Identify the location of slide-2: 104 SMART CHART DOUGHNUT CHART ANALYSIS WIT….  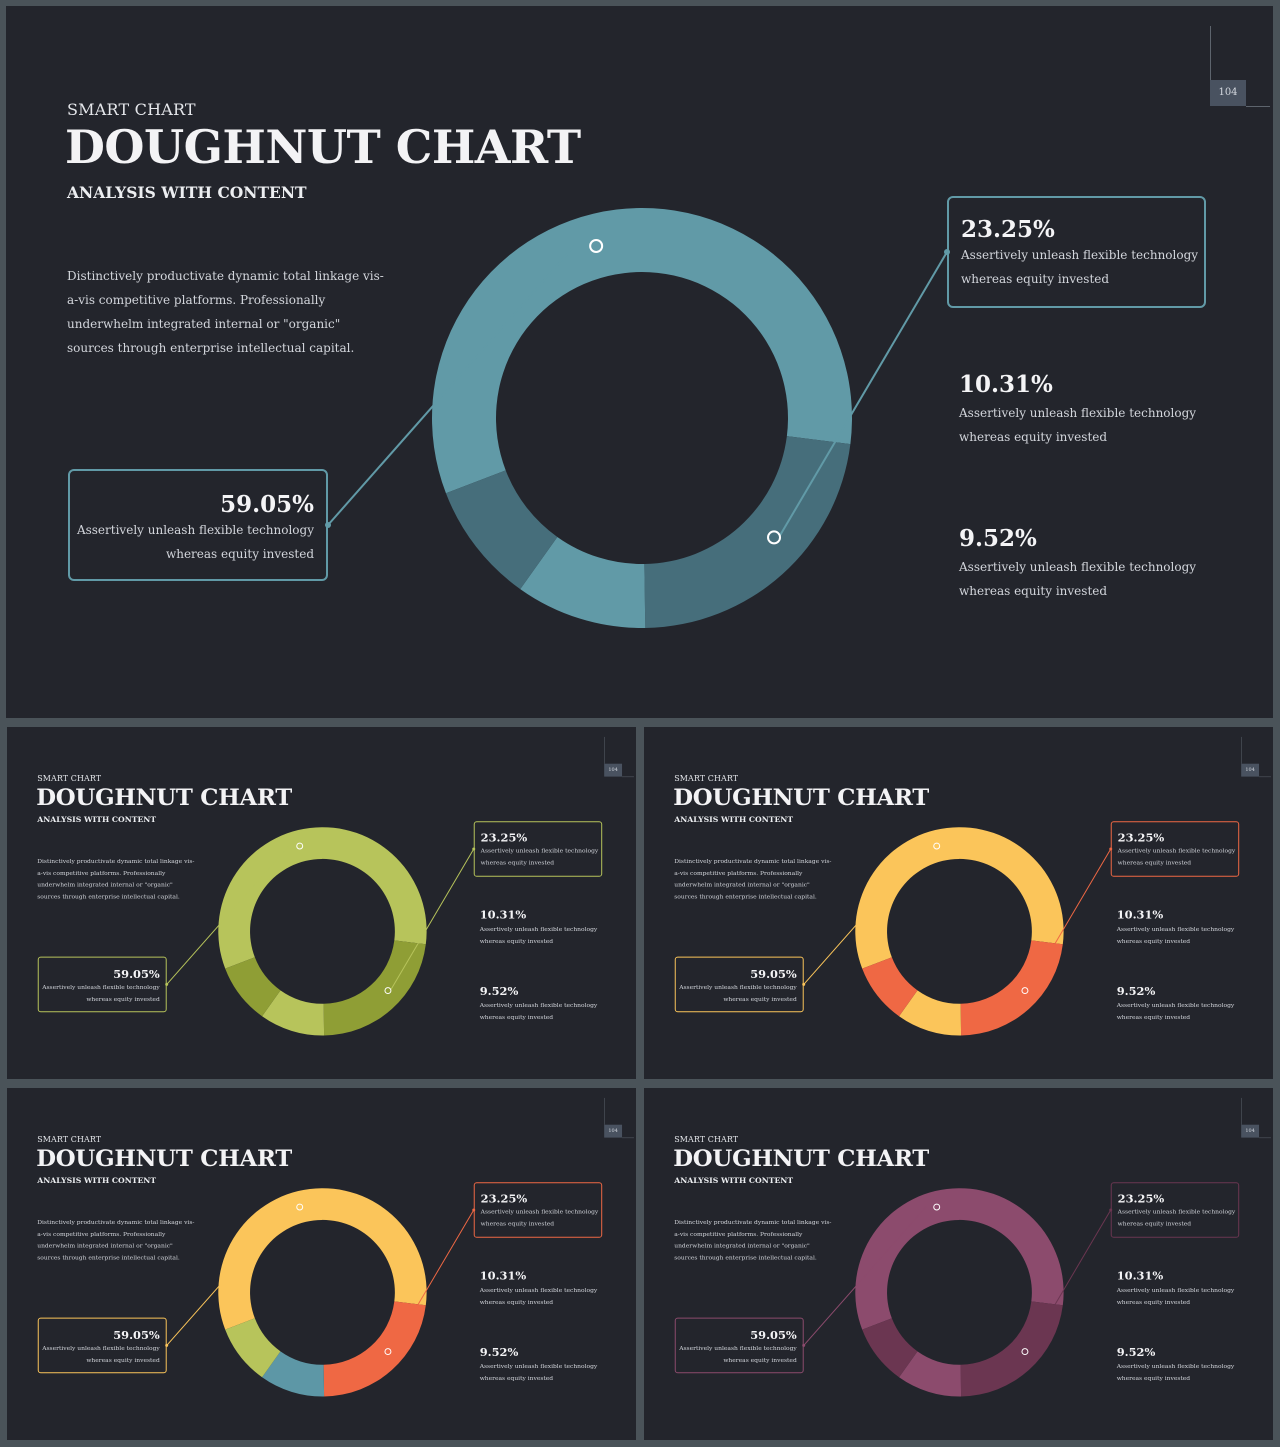
(321, 903).